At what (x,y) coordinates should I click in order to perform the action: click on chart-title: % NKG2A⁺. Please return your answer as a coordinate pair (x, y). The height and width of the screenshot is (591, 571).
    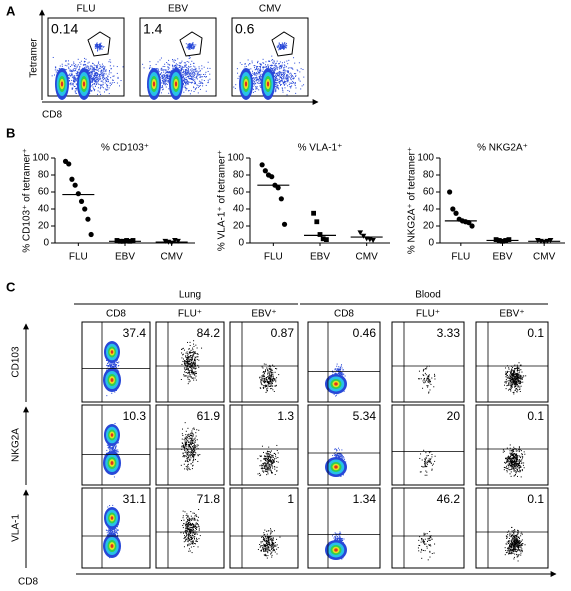
    Looking at the image, I should click on (502, 148).